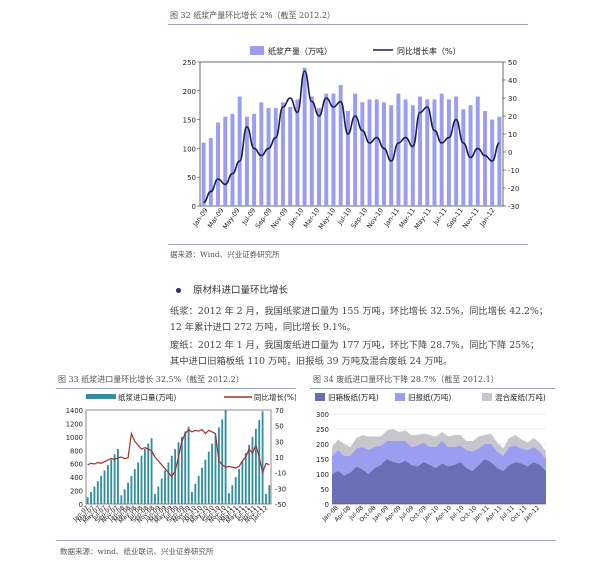  What do you see at coordinates (176, 388) in the screenshot?
I see `fig33-top-rule` at bounding box center [176, 388].